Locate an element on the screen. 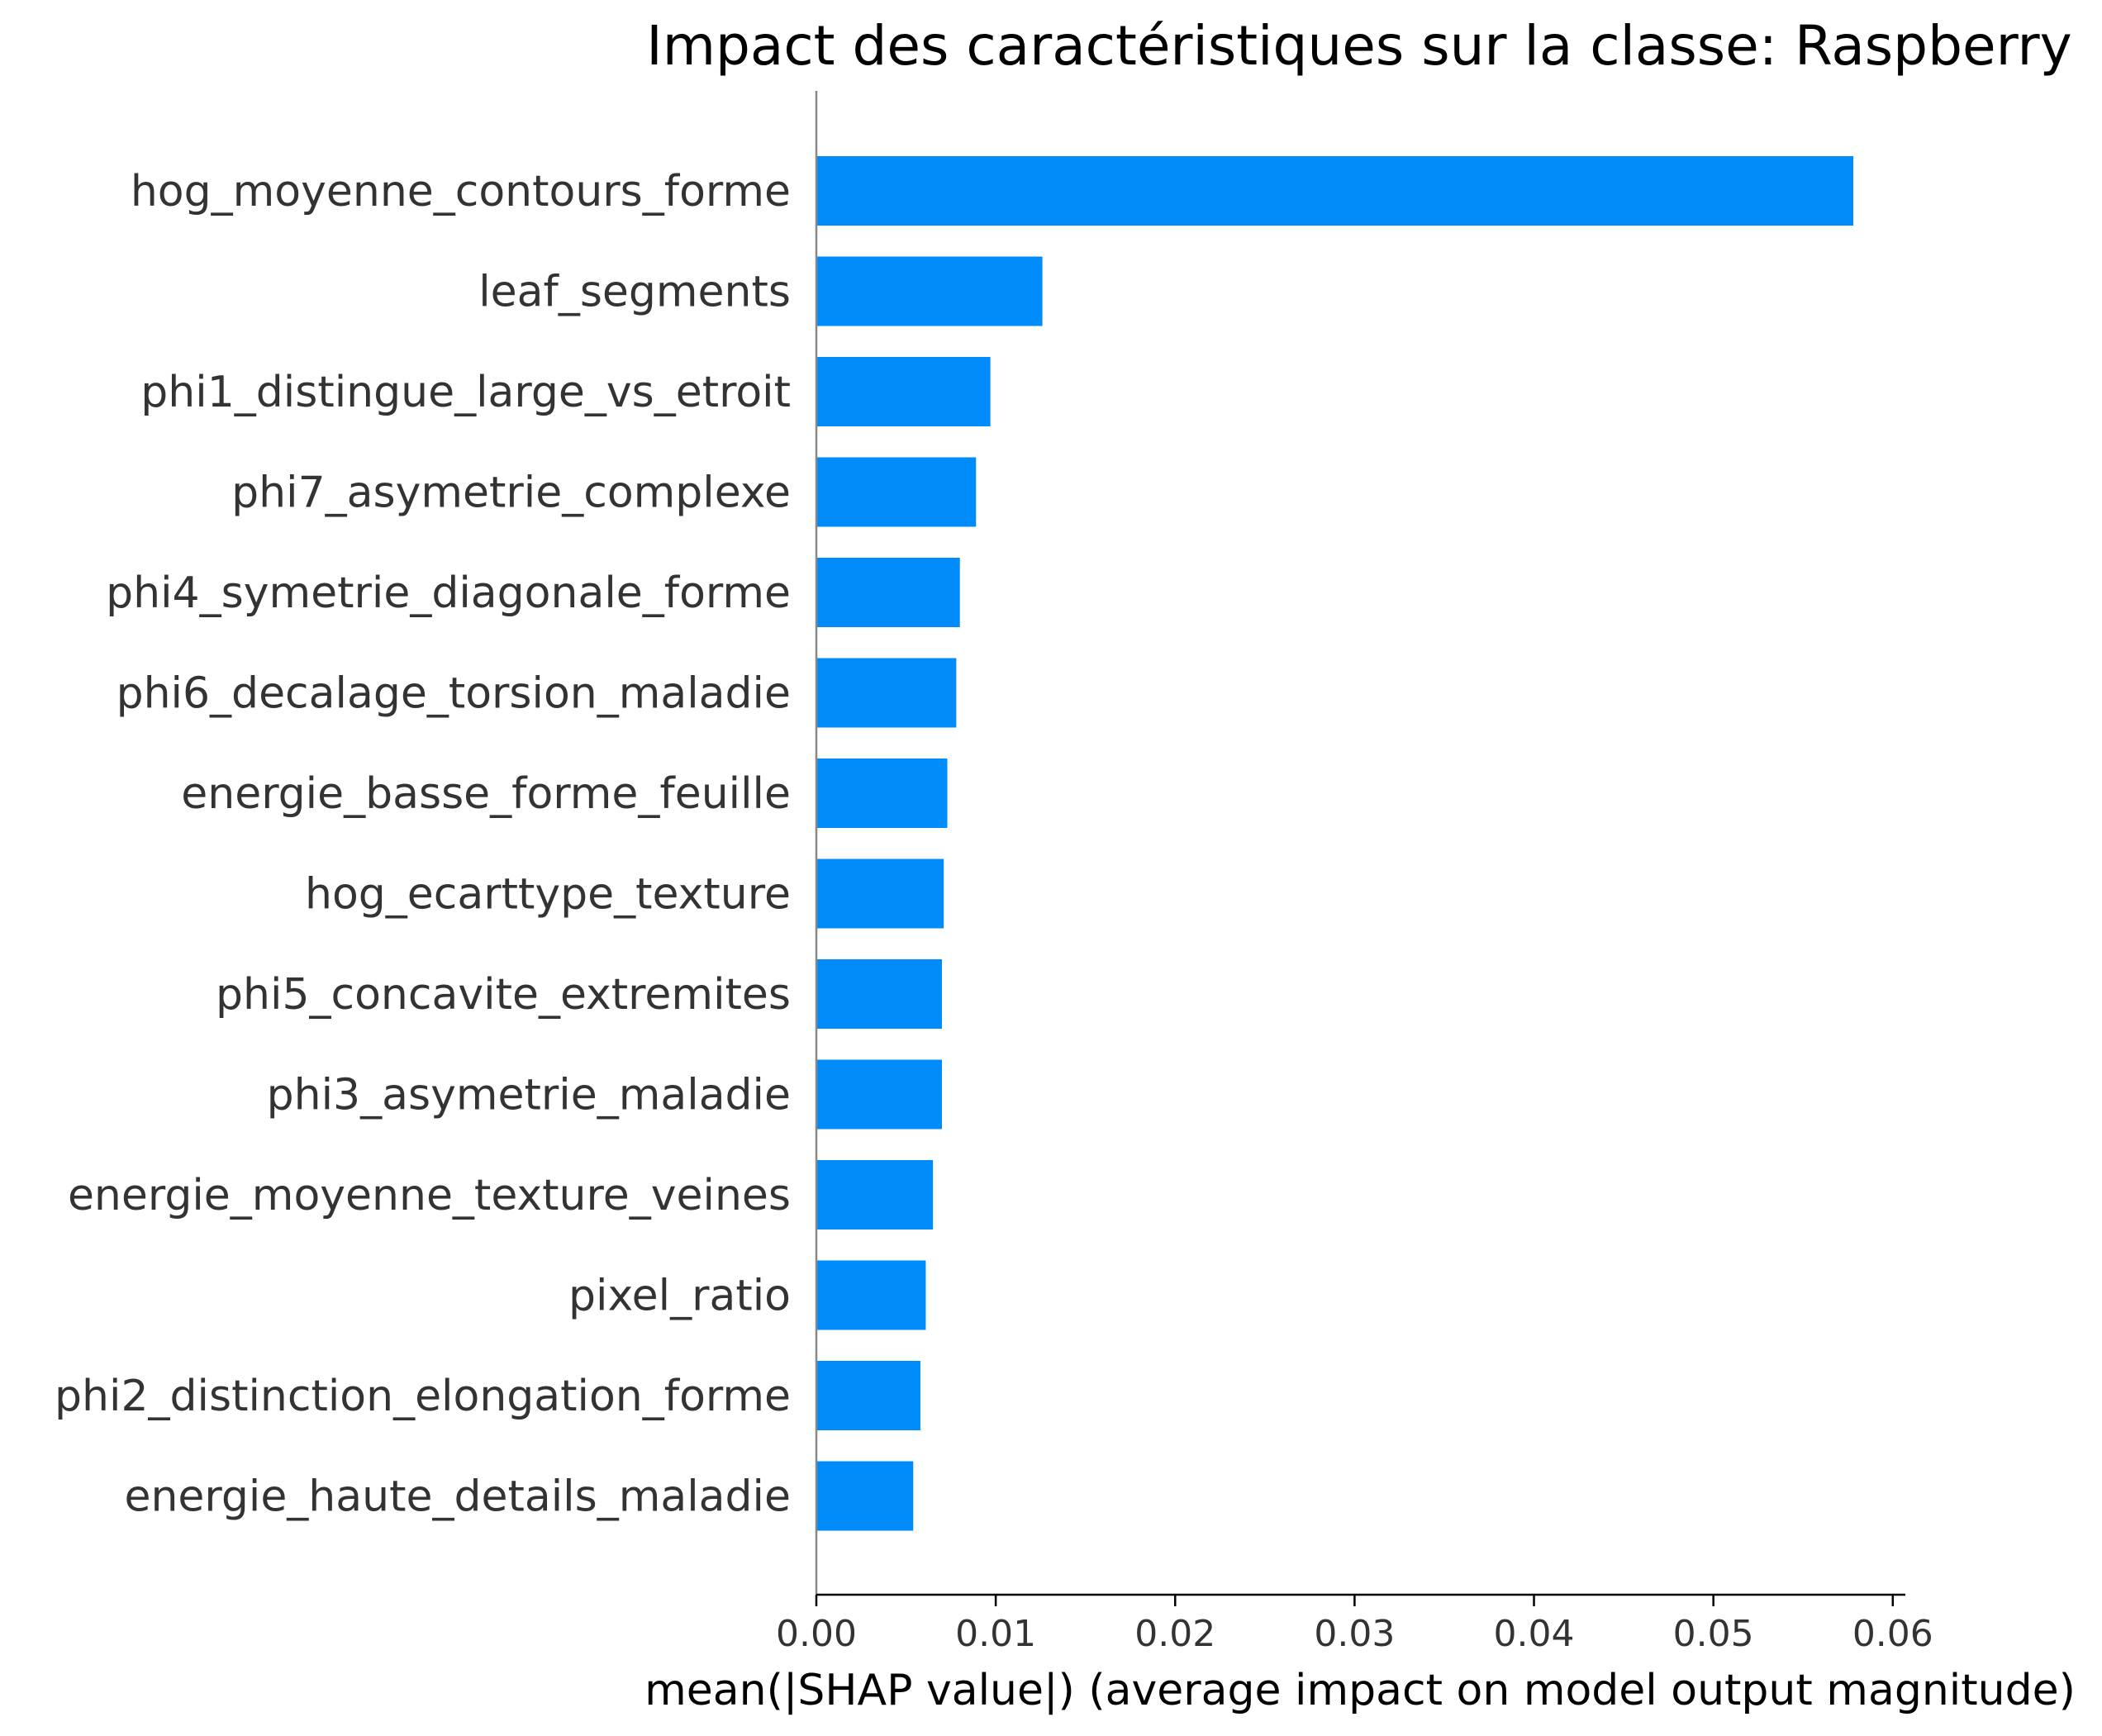  x-ticks: 0.00 0.01 0.02 0.03 0.04 0.05 0.06 is located at coordinates (1354, 1625).